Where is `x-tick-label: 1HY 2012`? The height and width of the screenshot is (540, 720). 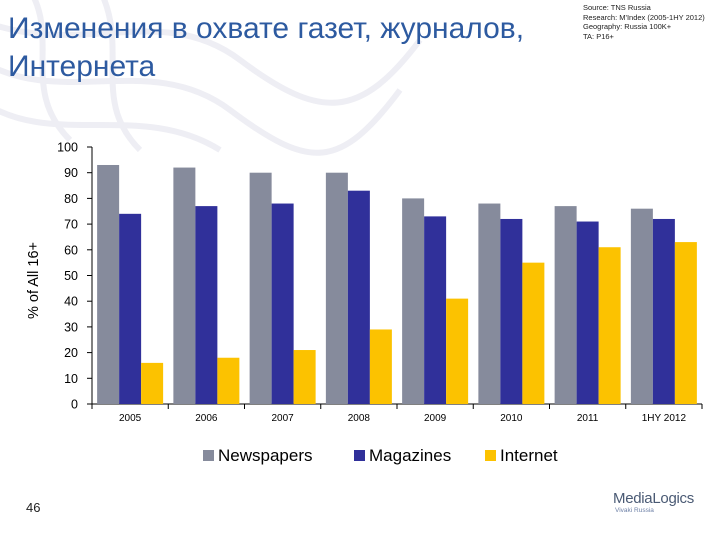 x-tick-label: 1HY 2012 is located at coordinates (664, 418).